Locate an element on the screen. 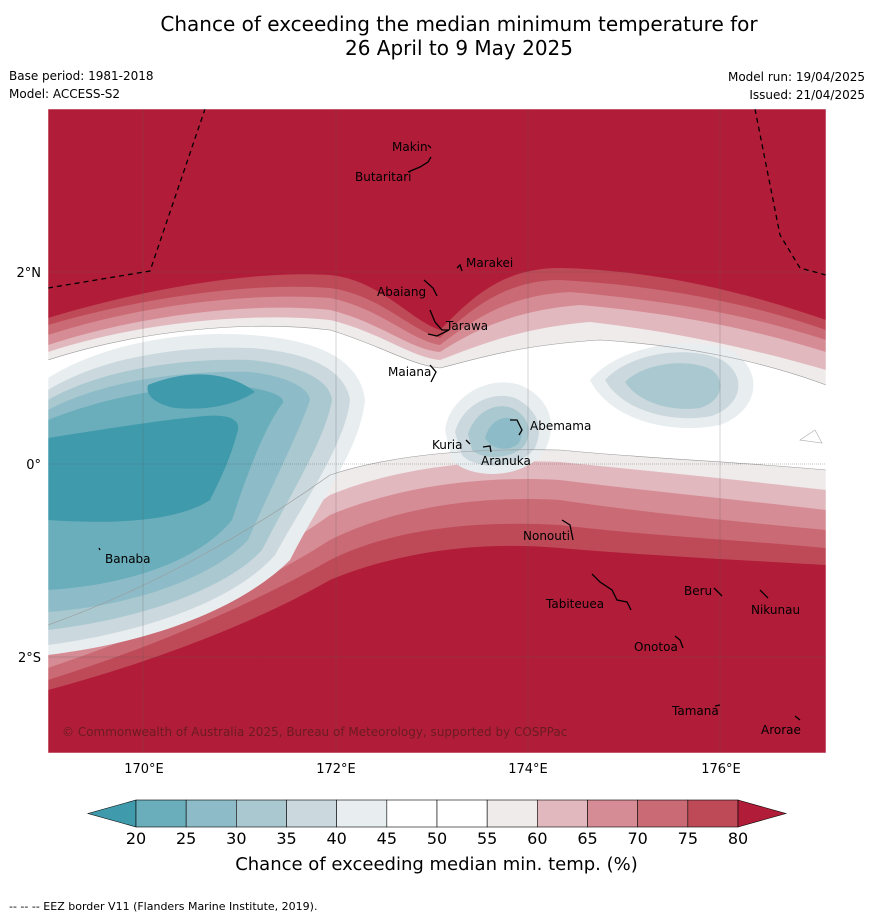 The image size is (873, 919). place-tamana: Tamana is located at coordinates (695, 711).